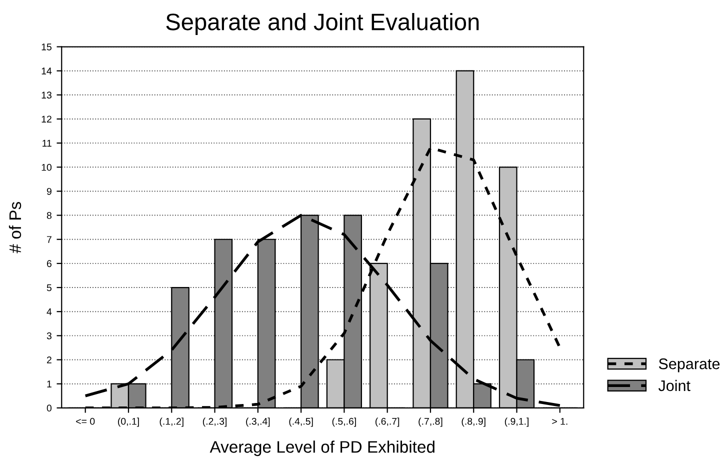 The height and width of the screenshot is (463, 725). Describe the element at coordinates (49, 336) in the screenshot. I see `y-tick-label: 3` at that location.